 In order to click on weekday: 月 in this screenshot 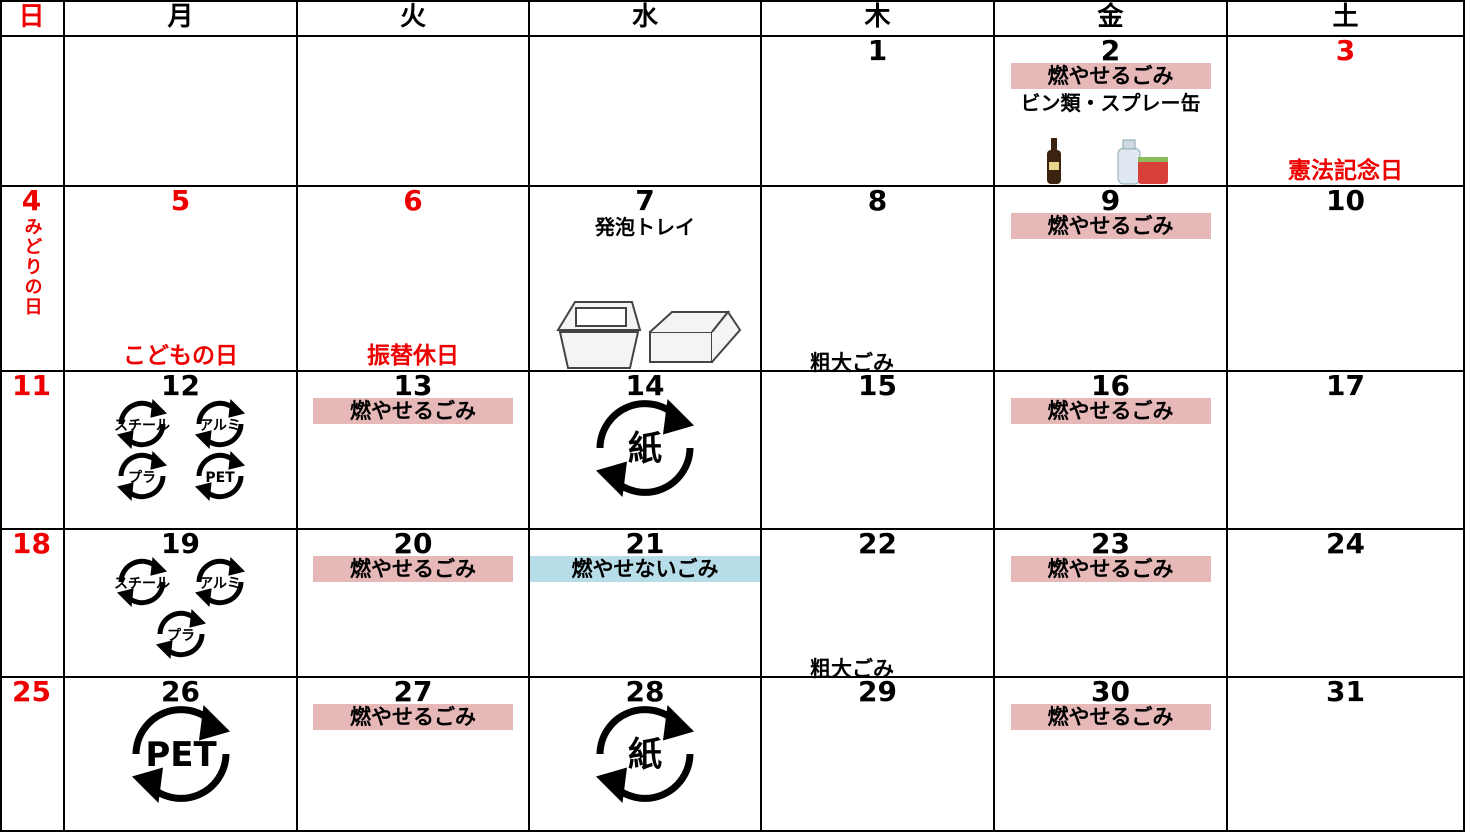, I will do `click(180, 17)`.